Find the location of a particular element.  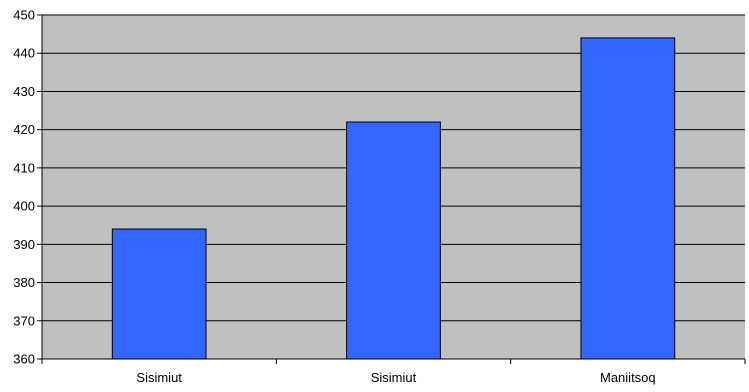

x-category-label: Maniitsoq is located at coordinates (628, 377).